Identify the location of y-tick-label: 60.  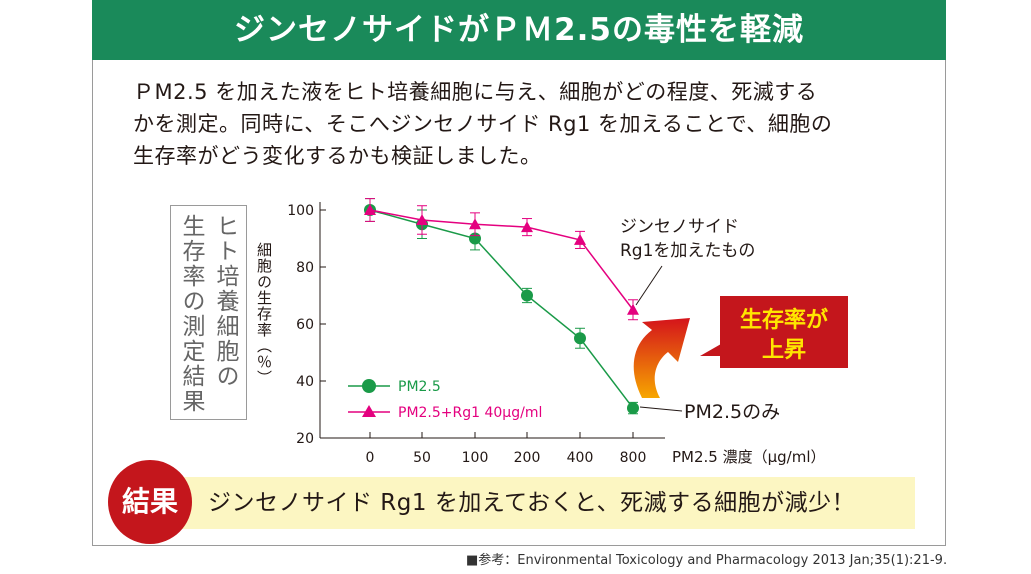
(305, 325).